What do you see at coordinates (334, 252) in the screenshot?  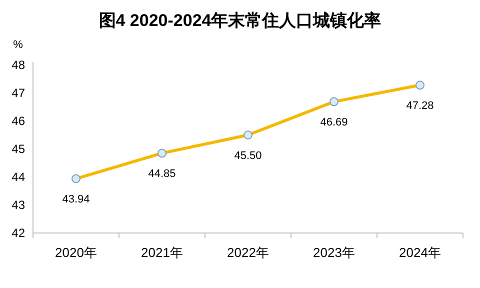 I see `x-tick-label: 2023年` at bounding box center [334, 252].